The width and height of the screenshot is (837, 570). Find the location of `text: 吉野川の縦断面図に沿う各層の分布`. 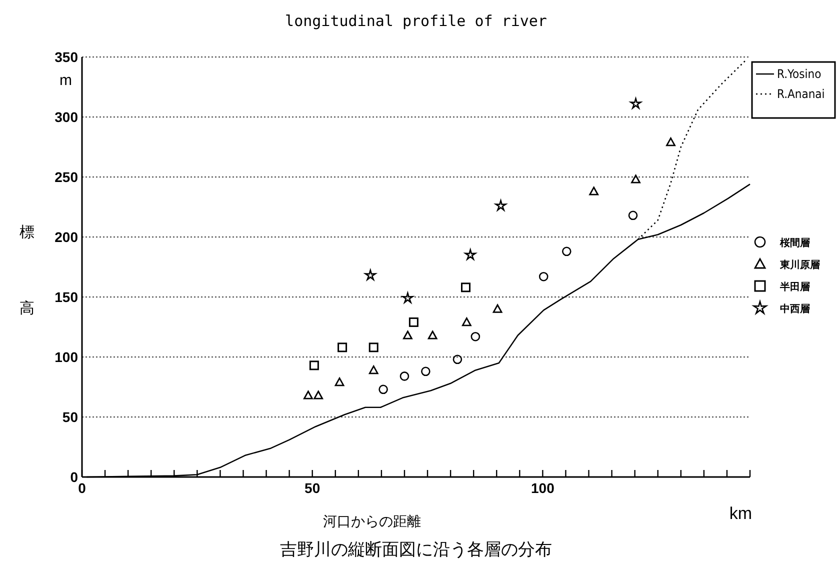

text: 吉野川の縦断面図に沿う各層の分布 is located at coordinates (416, 549).